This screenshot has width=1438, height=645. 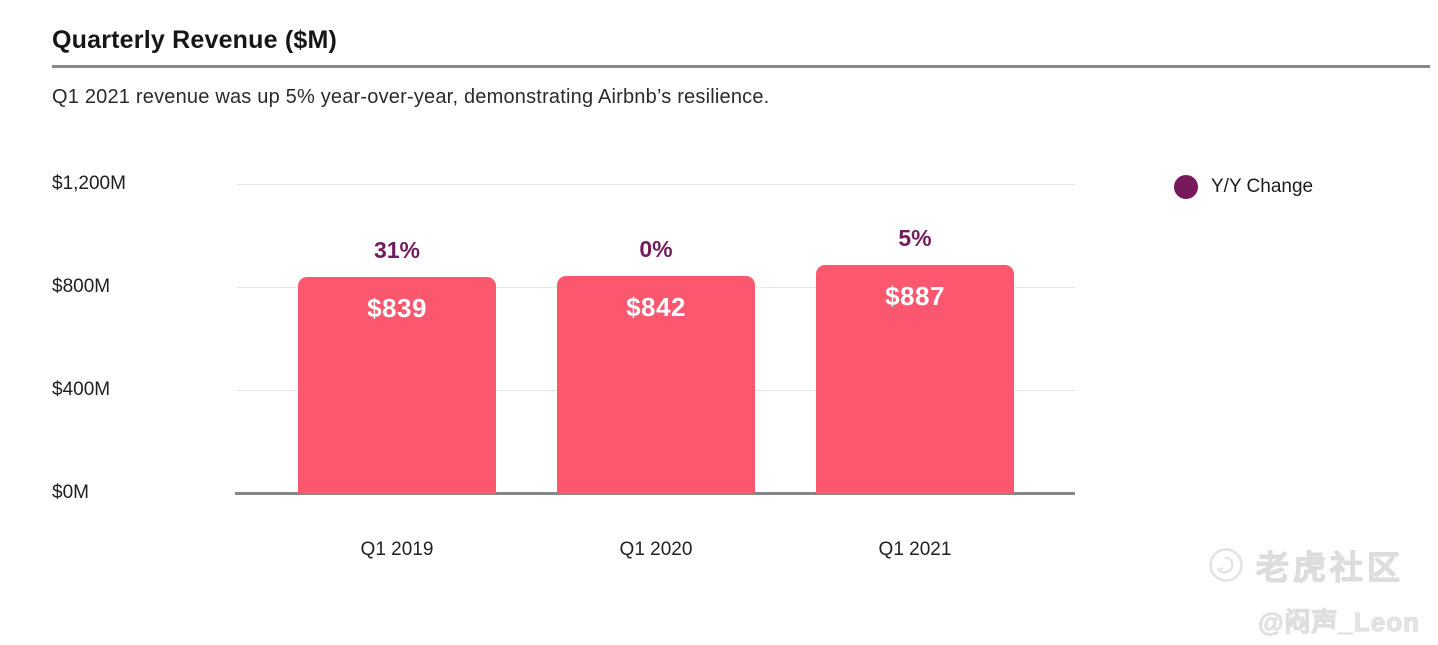 What do you see at coordinates (1186, 187) in the screenshot?
I see `yy-change-legend-dot-icon` at bounding box center [1186, 187].